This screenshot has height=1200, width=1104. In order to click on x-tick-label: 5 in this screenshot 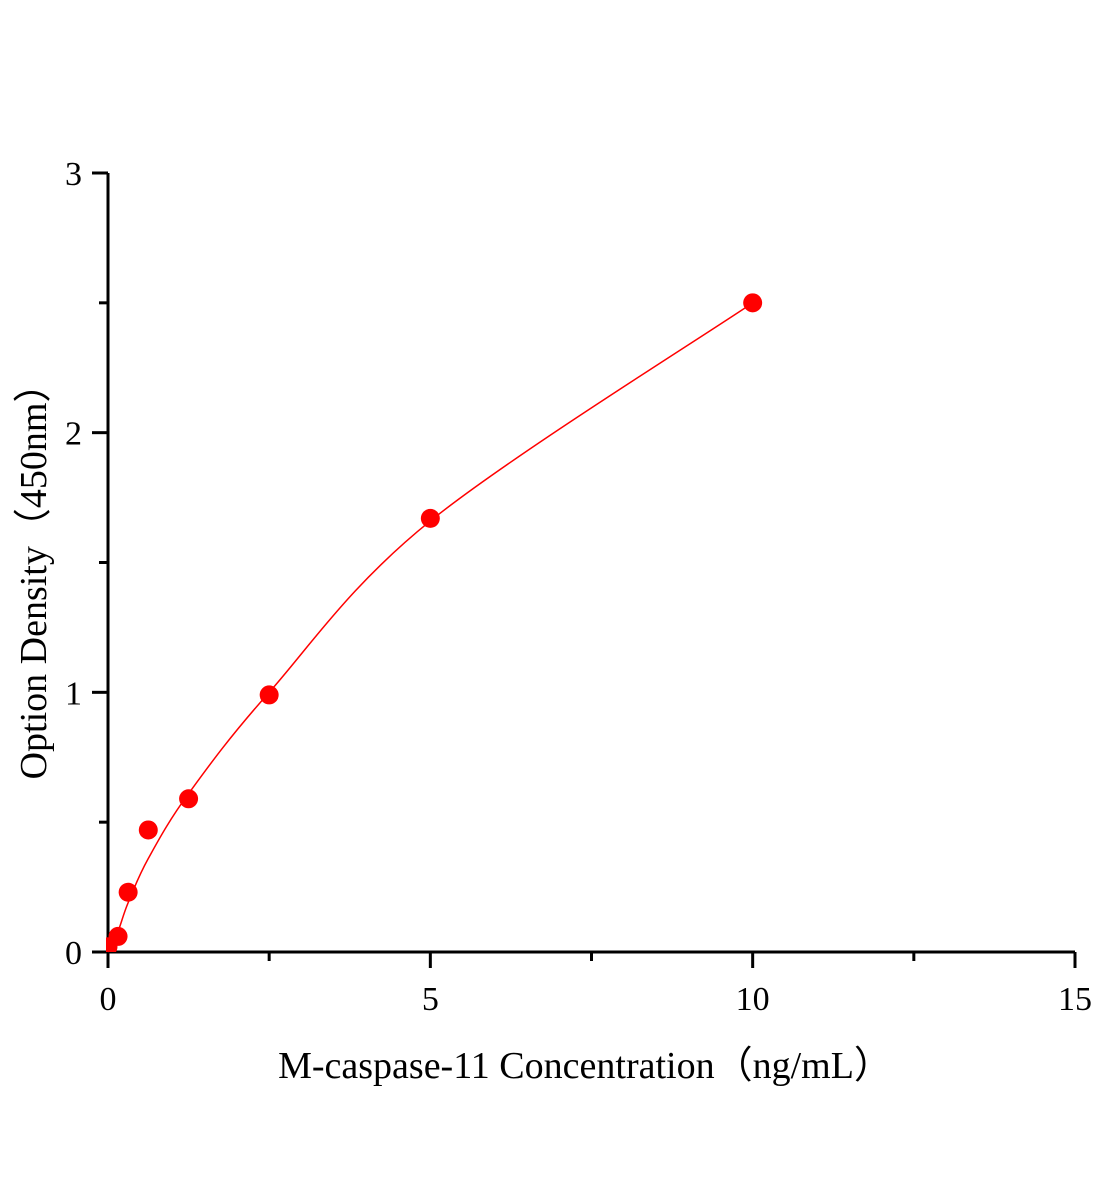, I will do `click(430, 999)`.